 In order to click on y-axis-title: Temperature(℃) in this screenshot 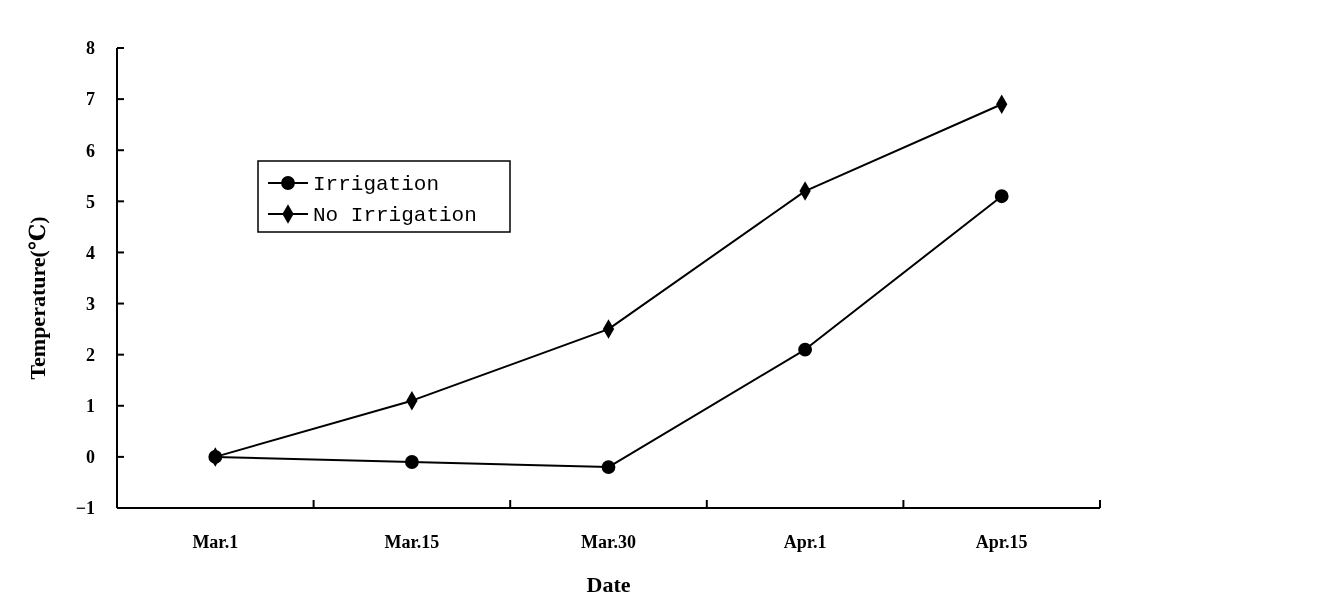, I will do `click(37, 298)`.